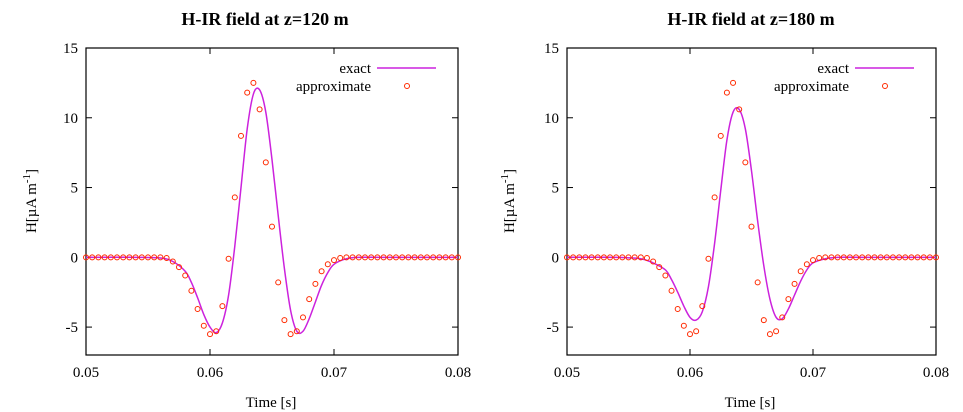 This screenshot has width=963, height=412. Describe the element at coordinates (811, 87) in the screenshot. I see `right-legend-approximate-label: approximate` at that location.